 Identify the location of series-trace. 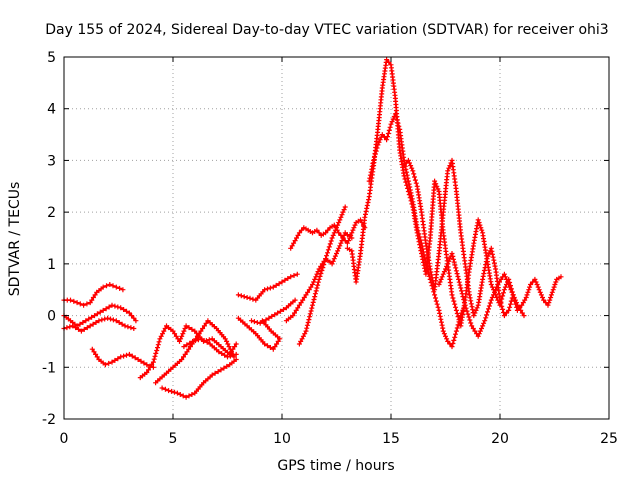
(259, 334).